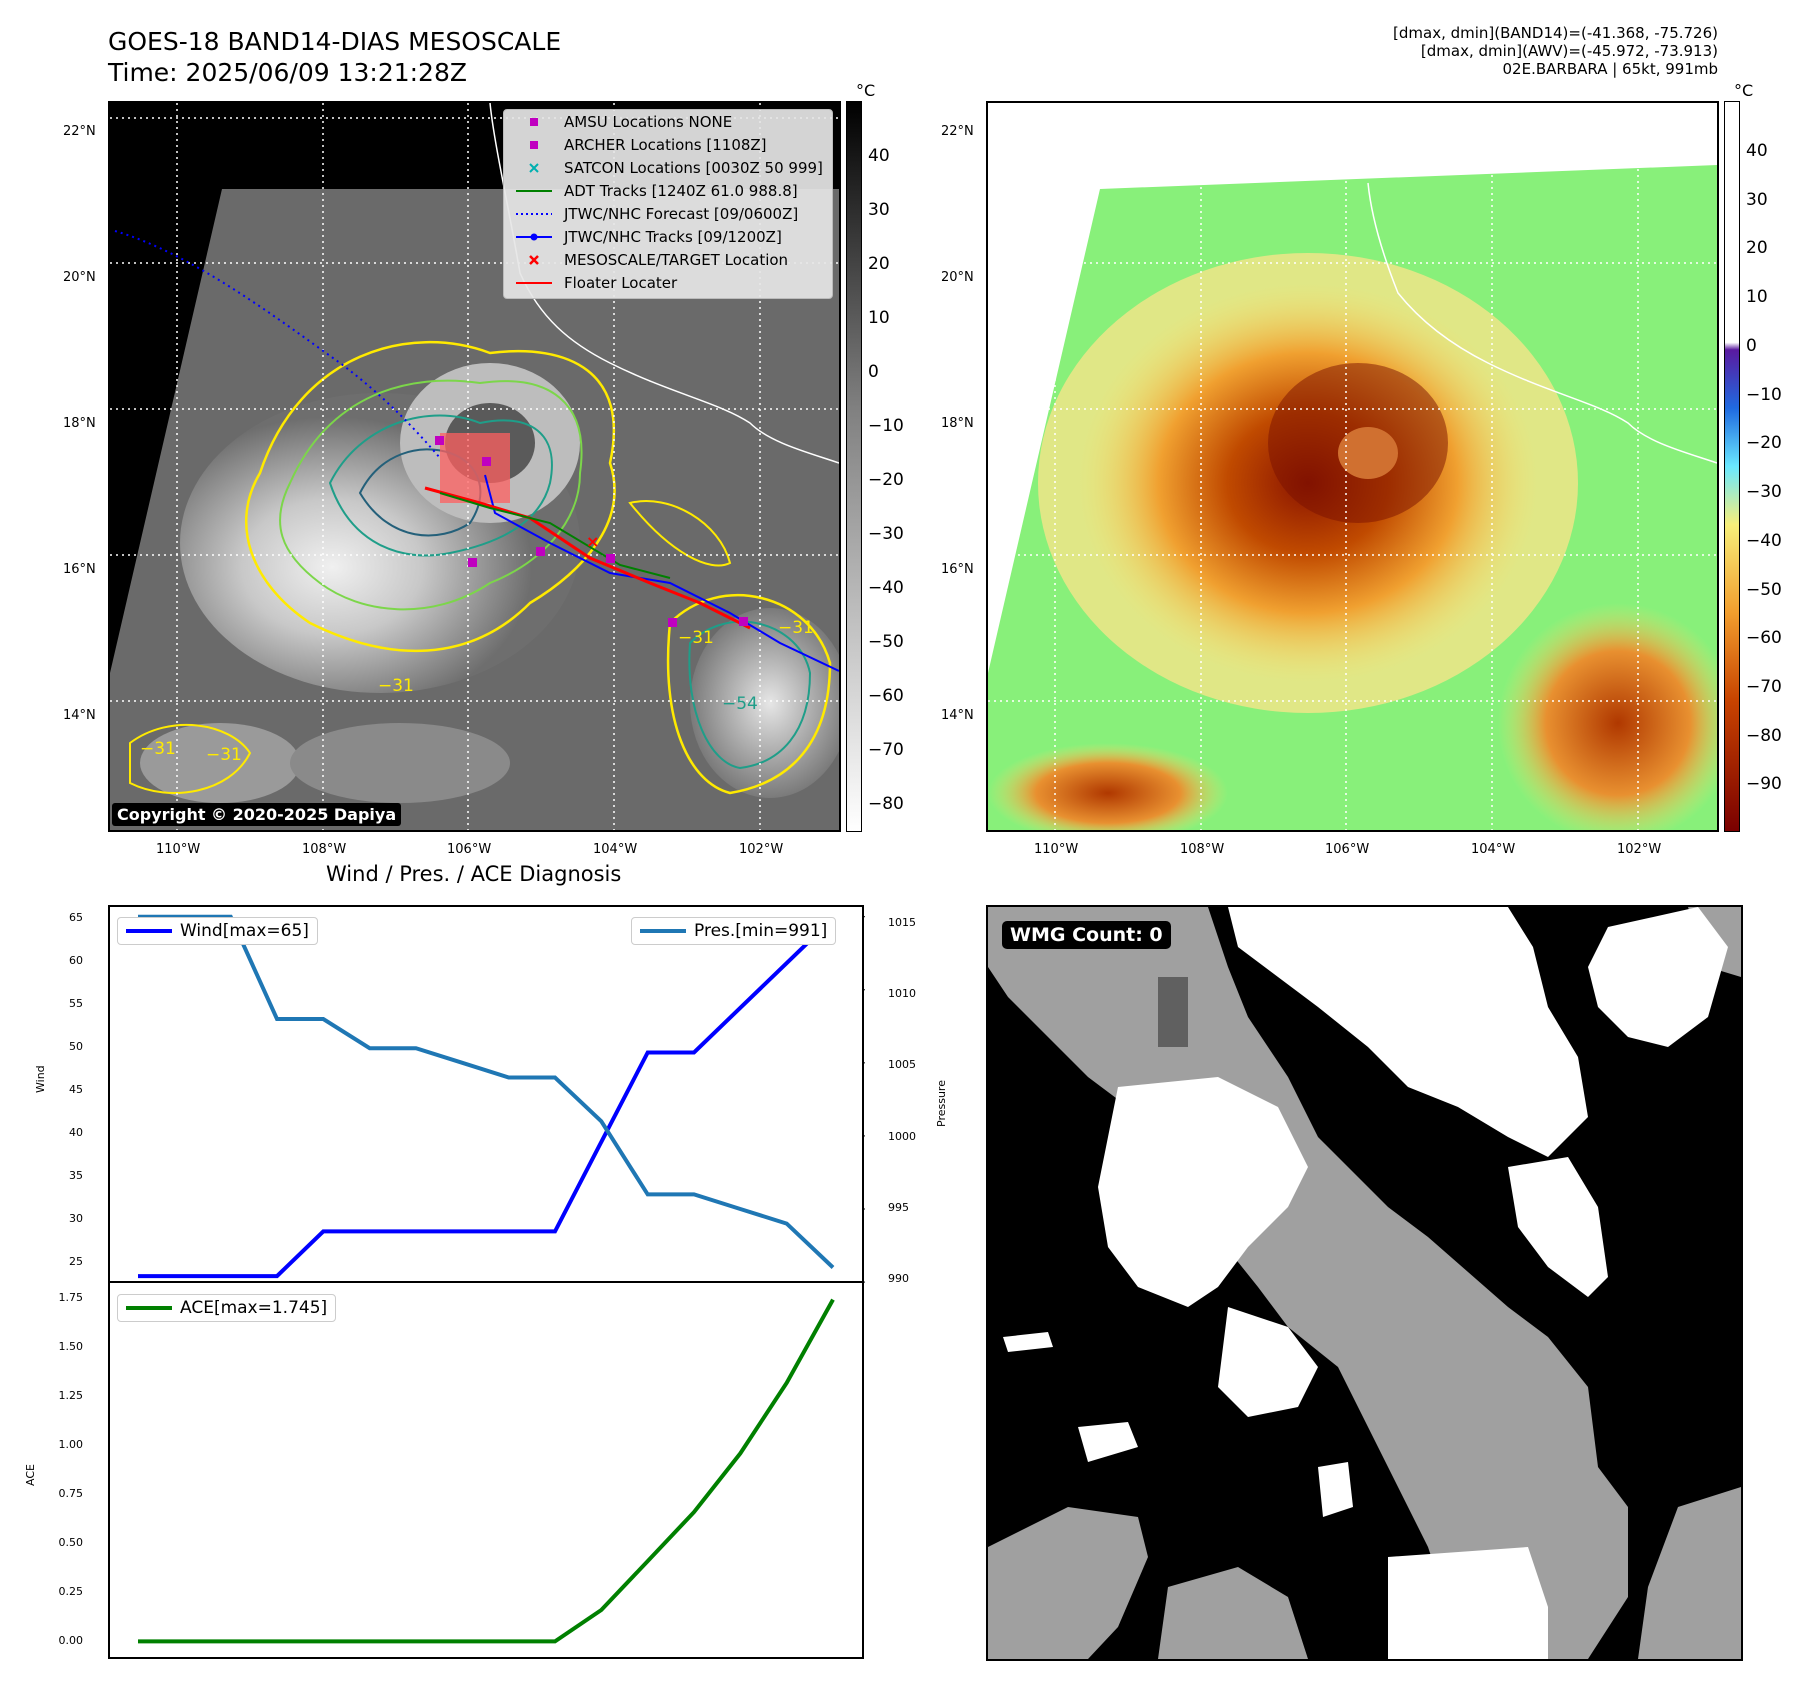  I want to click on dotted-line-icon, so click(534, 214).